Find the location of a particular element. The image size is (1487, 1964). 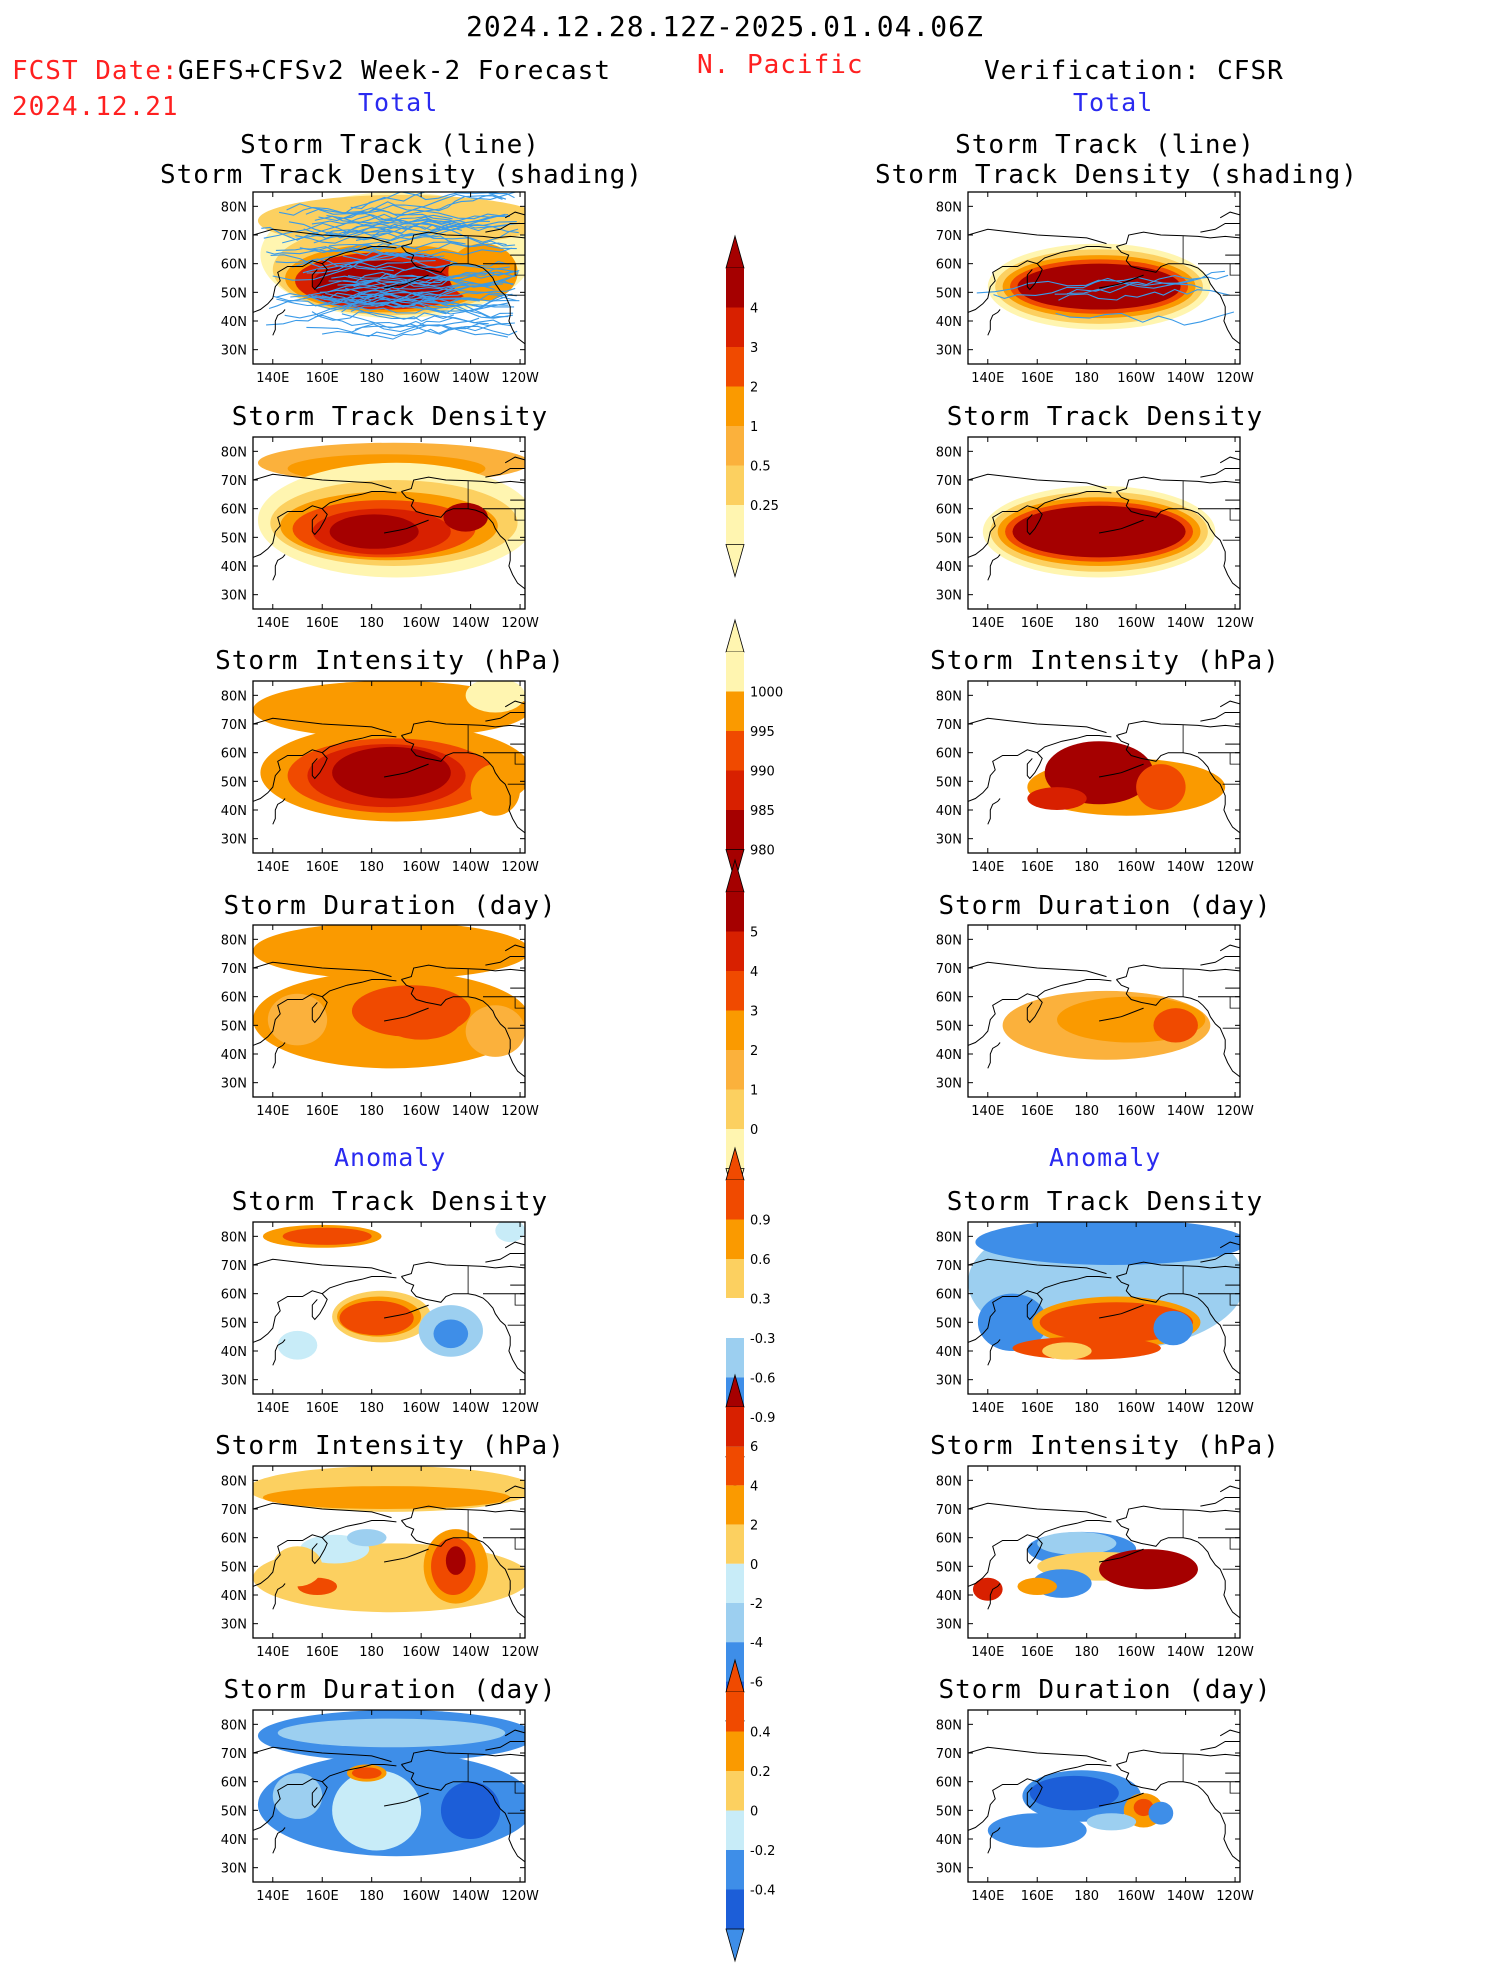

colorbar-label: 1000 is located at coordinates (766, 693).